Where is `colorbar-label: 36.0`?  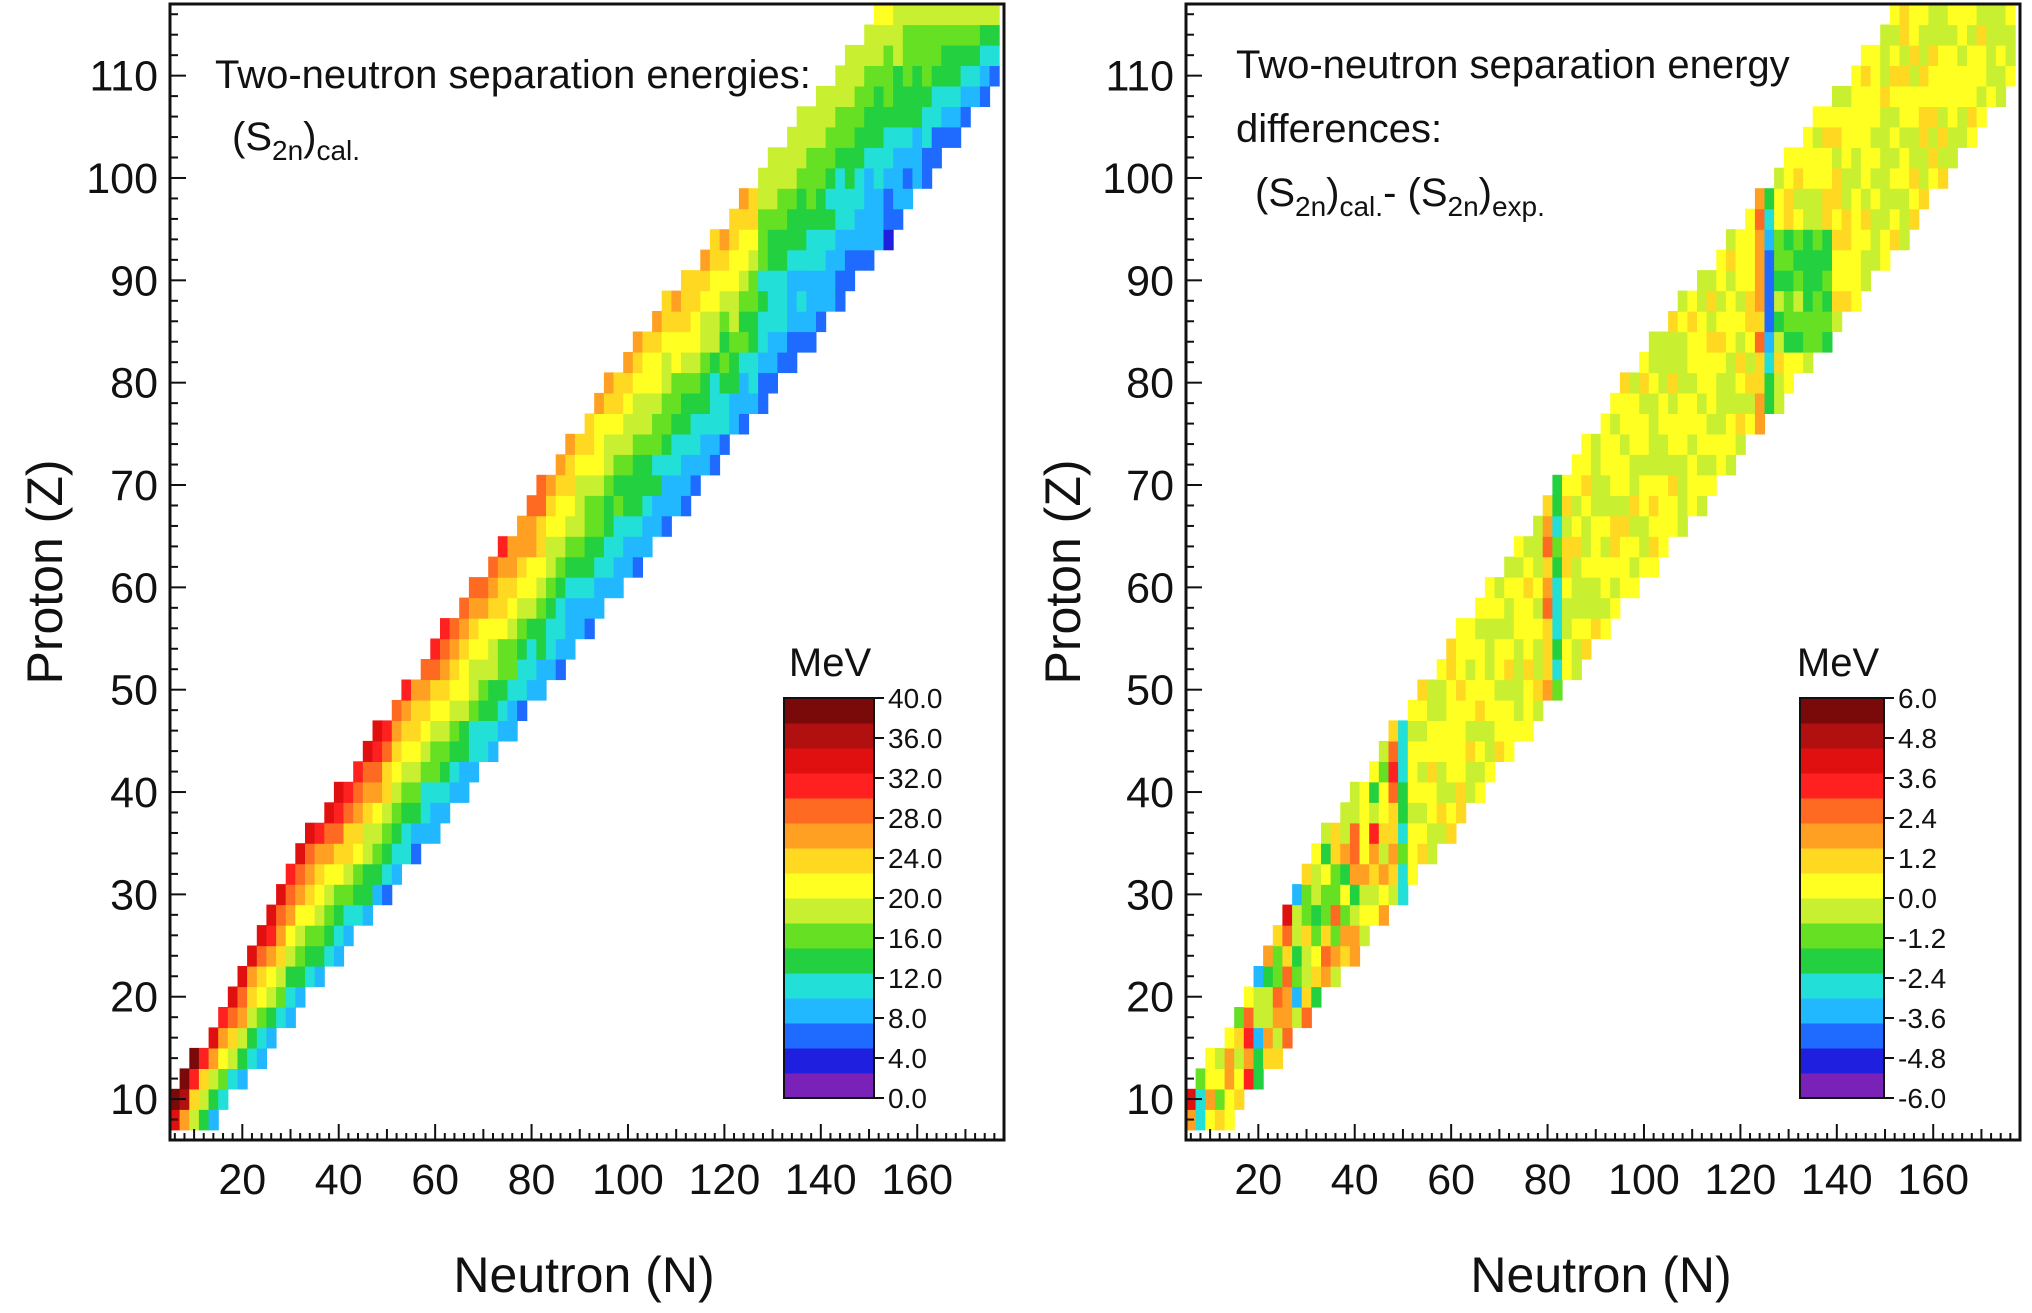
colorbar-label: 36.0 is located at coordinates (915, 738).